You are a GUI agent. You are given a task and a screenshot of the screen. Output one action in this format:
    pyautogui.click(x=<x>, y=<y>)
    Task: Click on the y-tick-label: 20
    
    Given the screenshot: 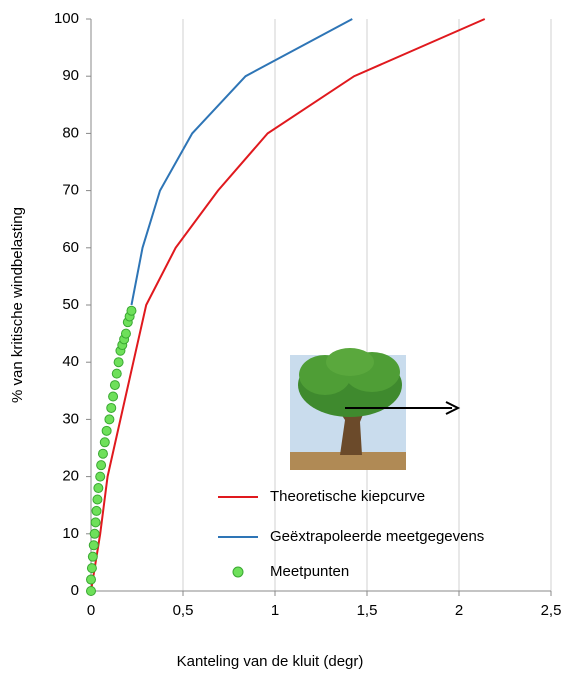 What is the action you would take?
    pyautogui.click(x=70, y=476)
    